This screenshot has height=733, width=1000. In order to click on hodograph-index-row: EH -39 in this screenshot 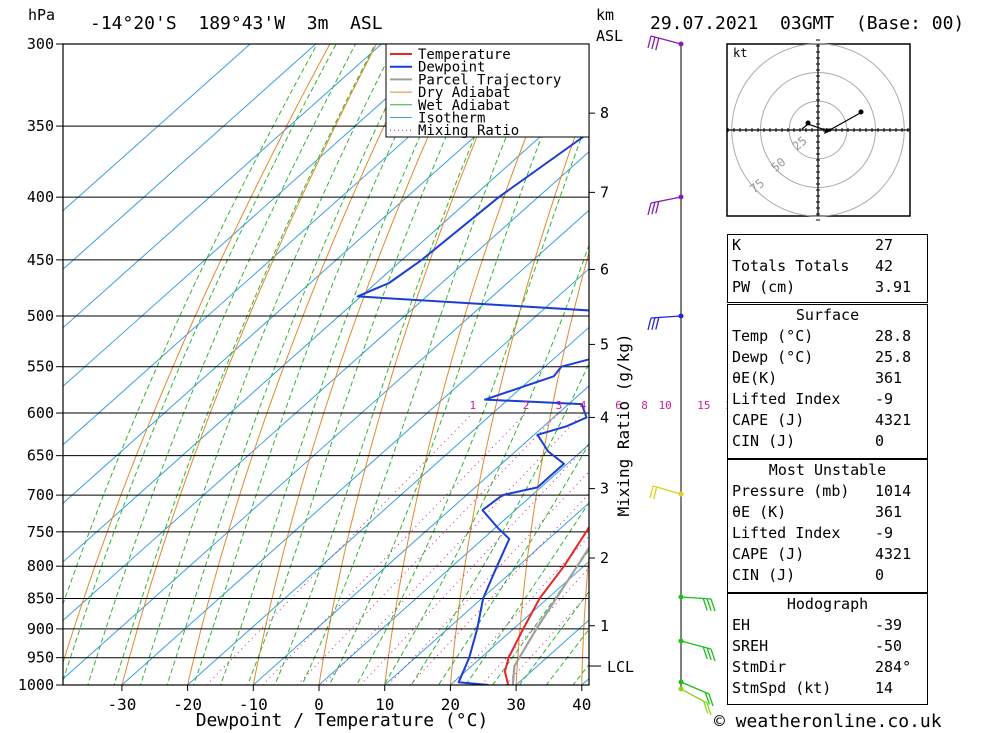, I will do `click(827, 625)`.